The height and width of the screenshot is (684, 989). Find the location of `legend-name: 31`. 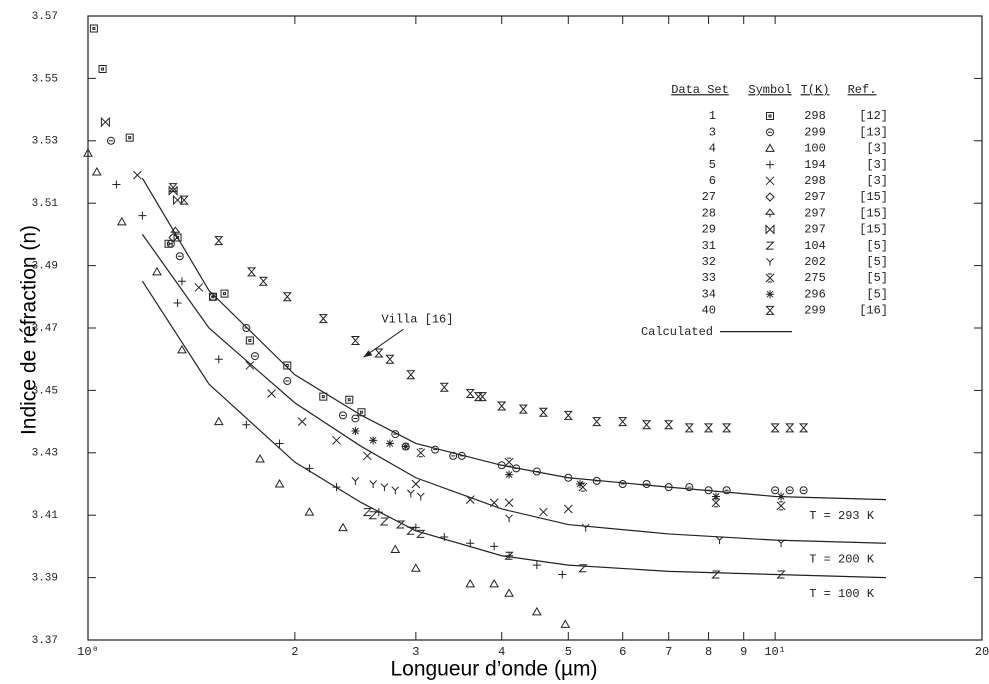

legend-name: 31 is located at coordinates (709, 246).